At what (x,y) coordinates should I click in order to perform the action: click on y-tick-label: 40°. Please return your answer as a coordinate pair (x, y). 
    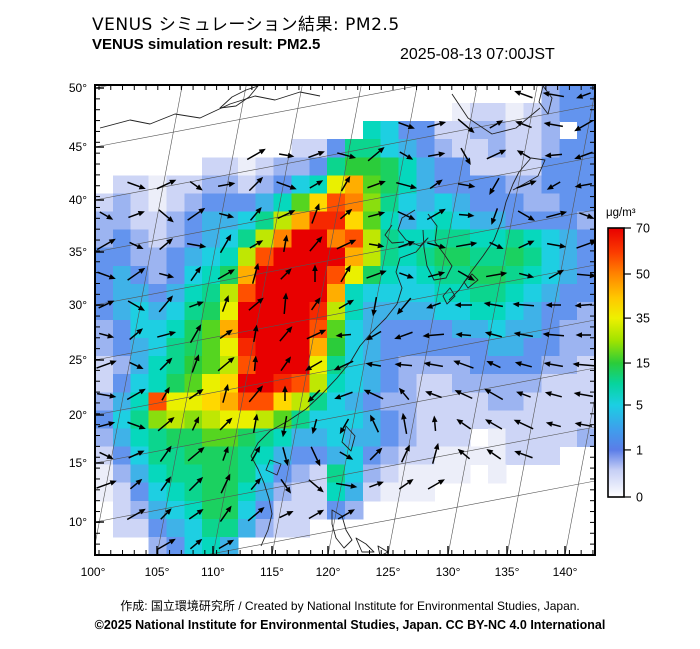
    Looking at the image, I should click on (78, 200).